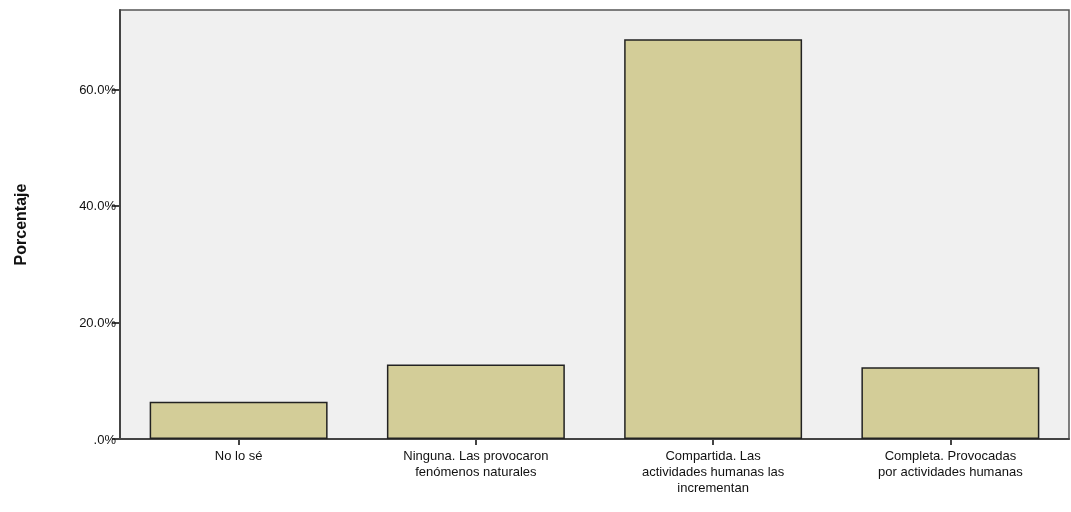 This screenshot has width=1071, height=512. I want to click on x-tick-label: No lo sé, so click(238, 455).